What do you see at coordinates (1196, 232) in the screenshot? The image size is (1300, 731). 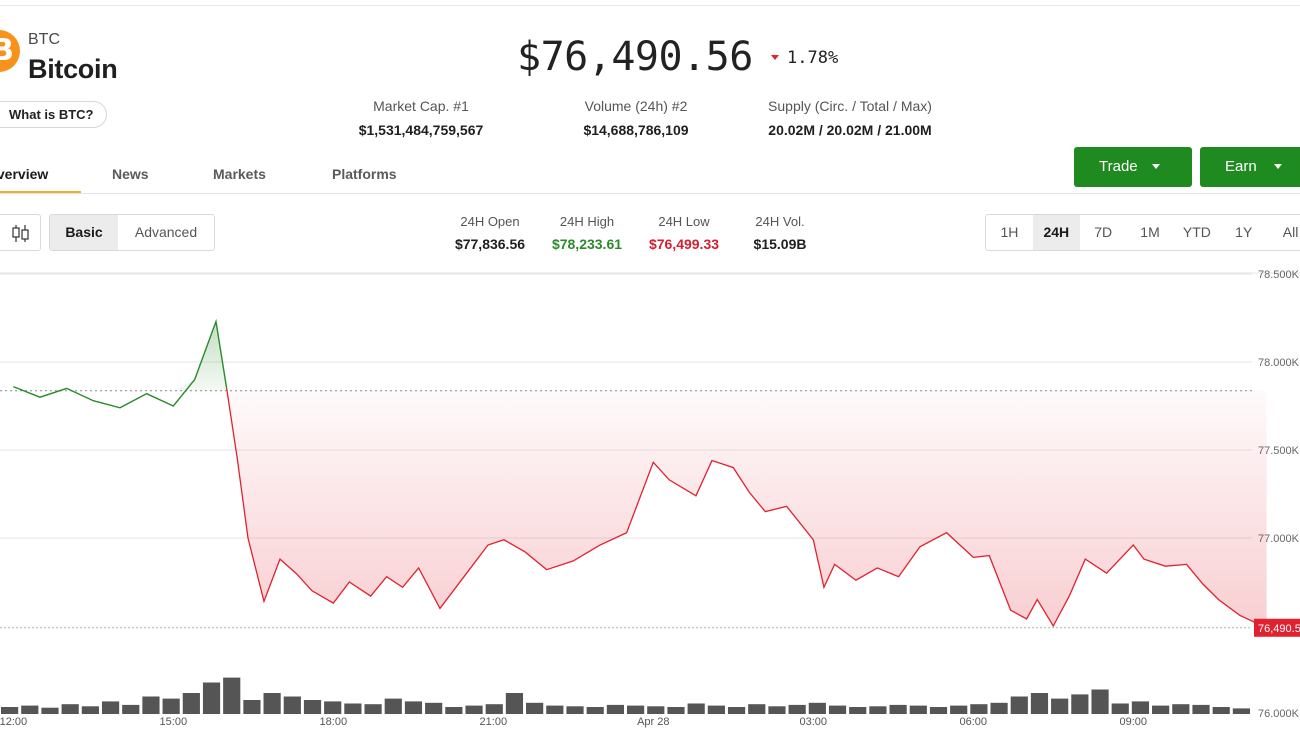 I see `range-ytd-button: YTD` at bounding box center [1196, 232].